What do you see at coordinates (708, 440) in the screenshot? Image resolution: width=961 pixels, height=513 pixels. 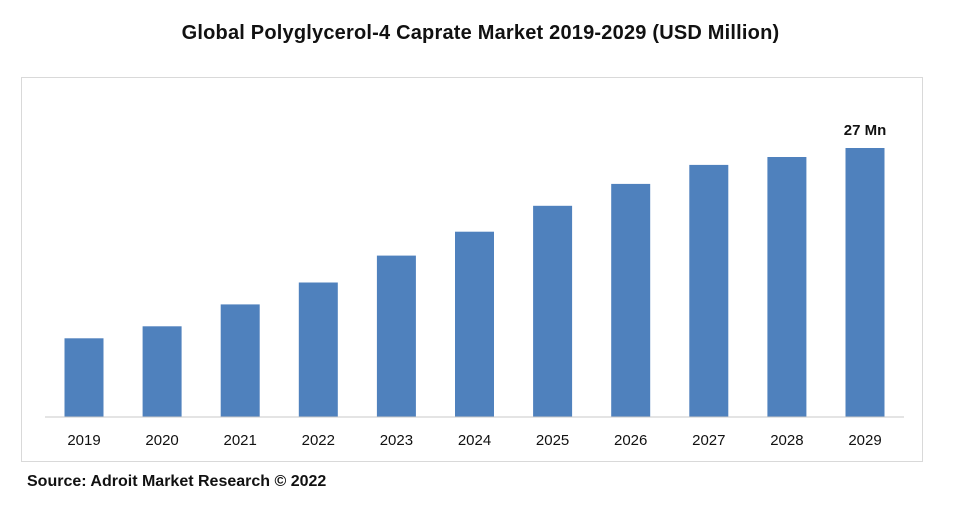 I see `x-tick-2027: 2027` at bounding box center [708, 440].